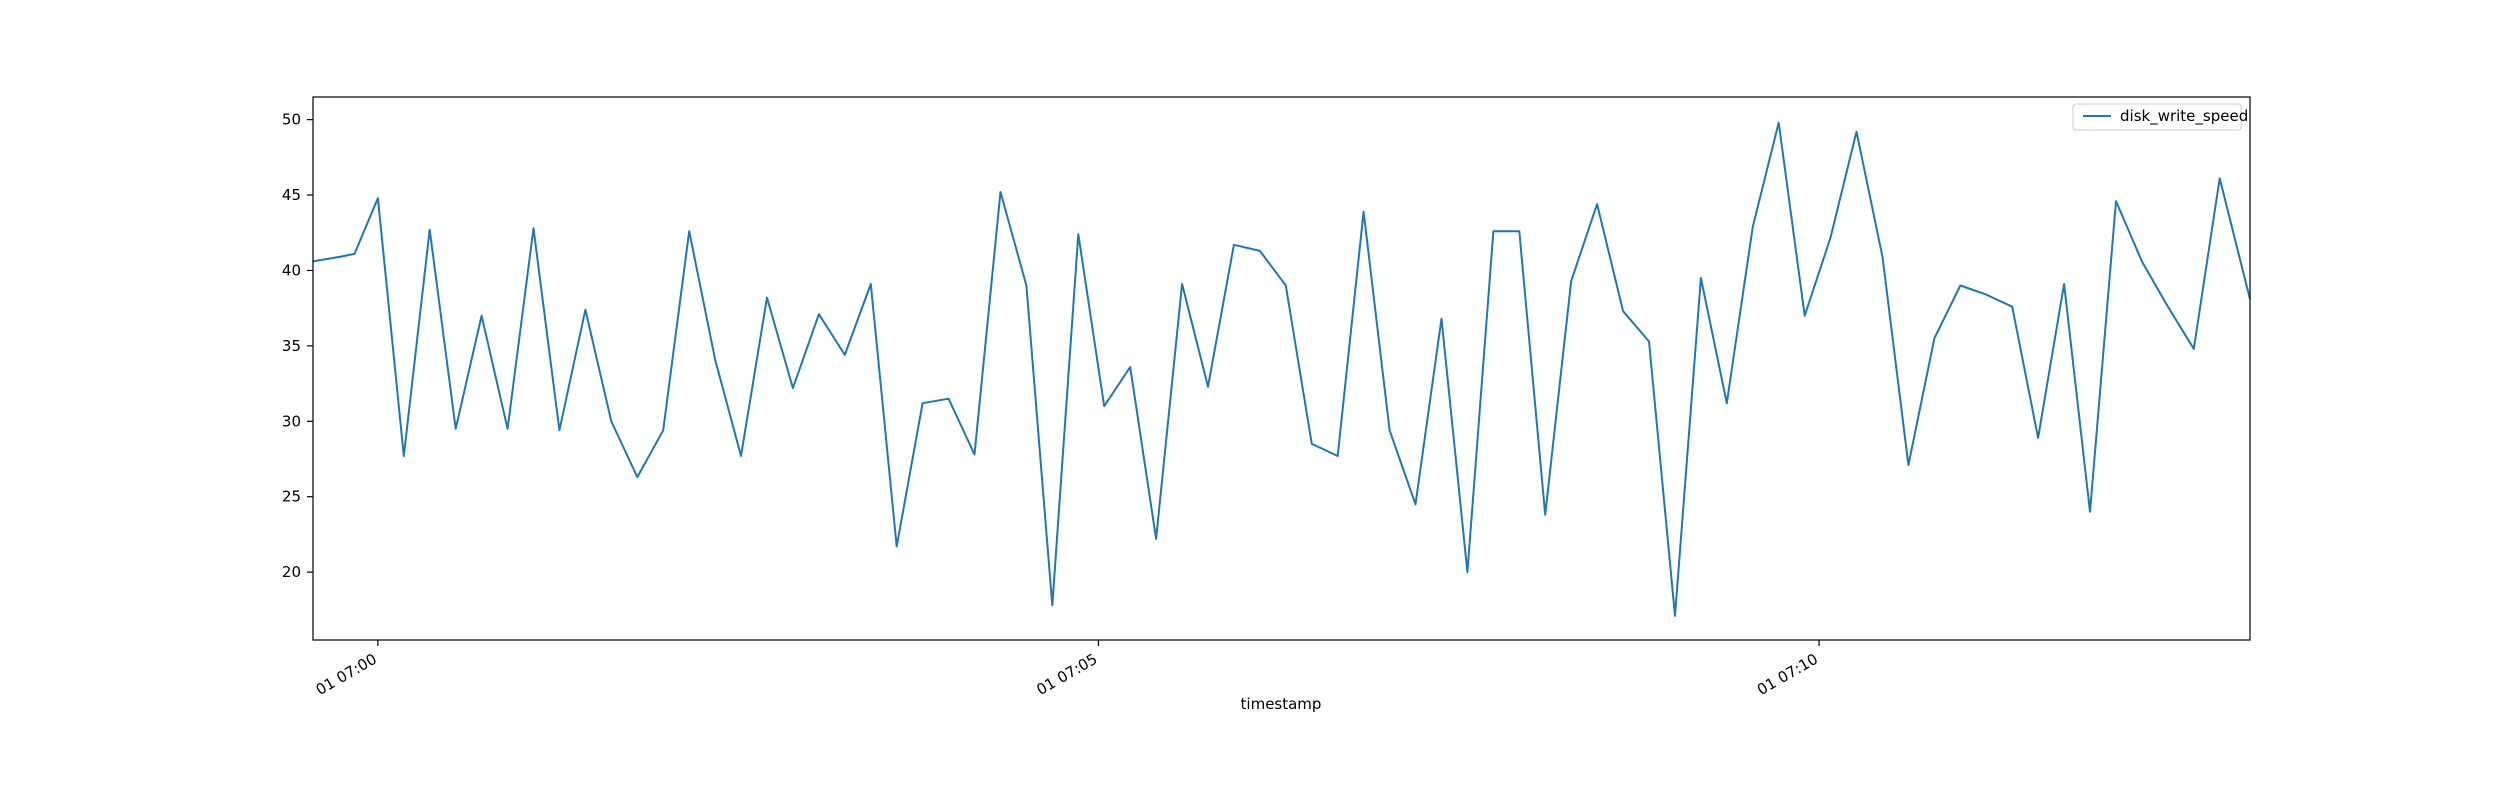  I want to click on y-tick-label: 35, so click(291, 346).